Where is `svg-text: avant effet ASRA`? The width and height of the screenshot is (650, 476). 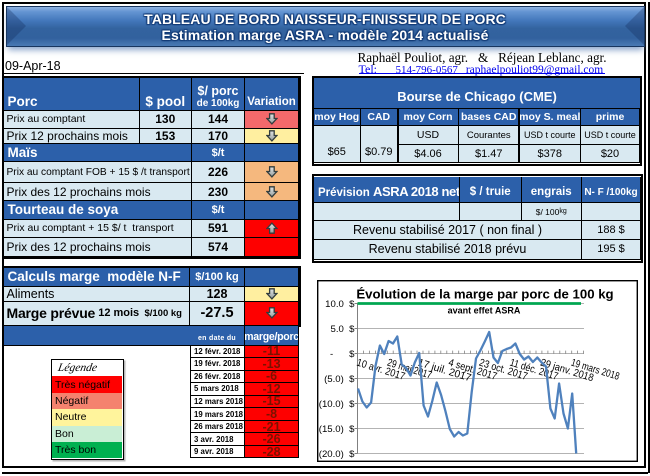 svg-text: avant effet ASRA is located at coordinates (484, 310).